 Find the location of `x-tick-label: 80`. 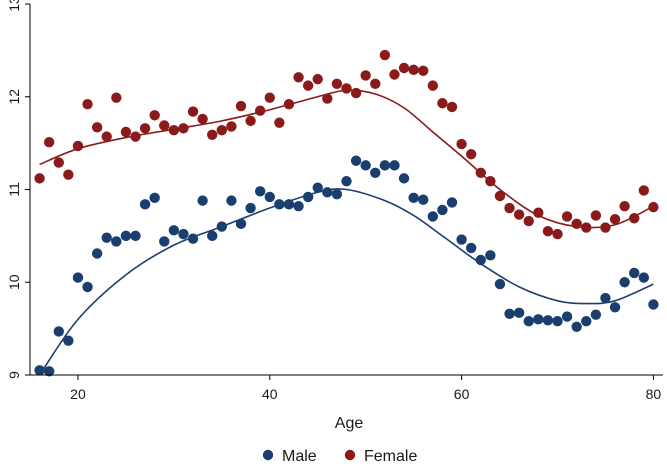

x-tick-label: 80 is located at coordinates (654, 394).